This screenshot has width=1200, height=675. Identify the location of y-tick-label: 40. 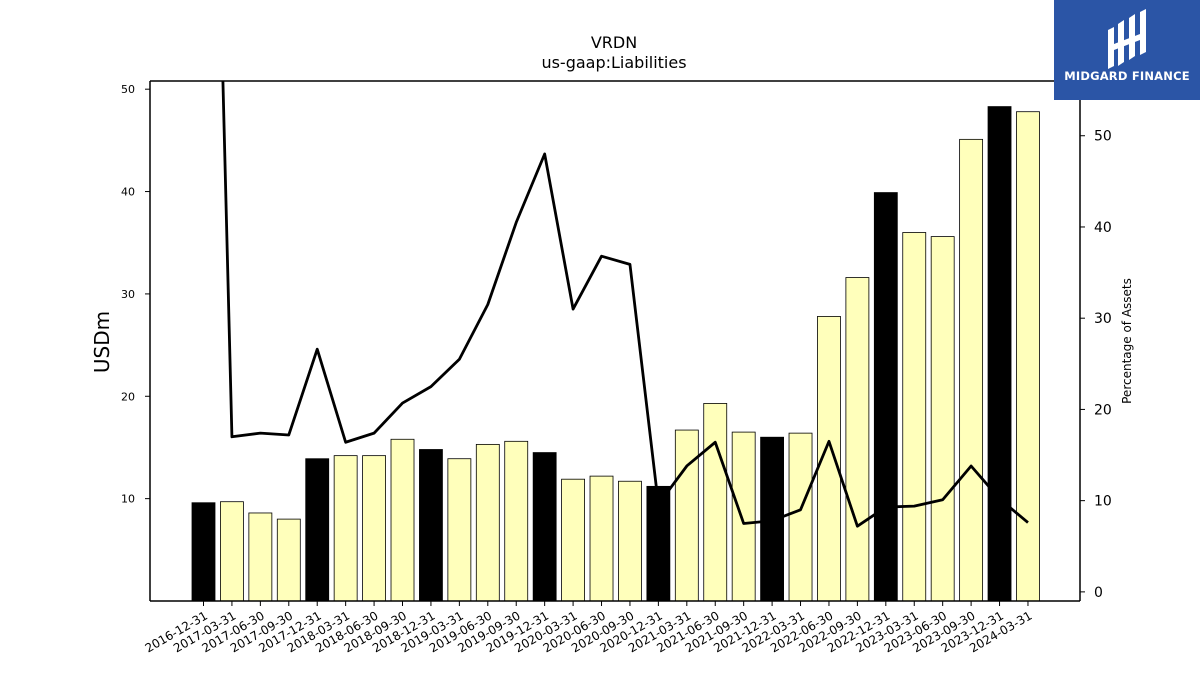
(128, 192).